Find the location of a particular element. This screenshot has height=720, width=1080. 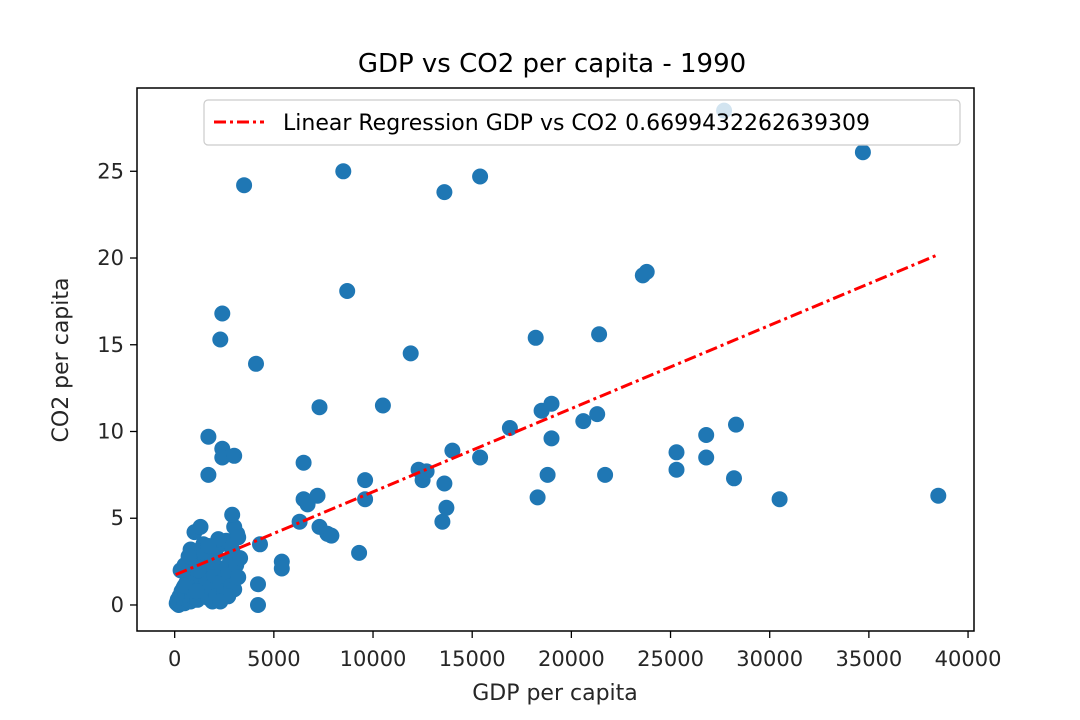

chart-title: GDP vs CO2 per capita - 1990 is located at coordinates (552, 64).